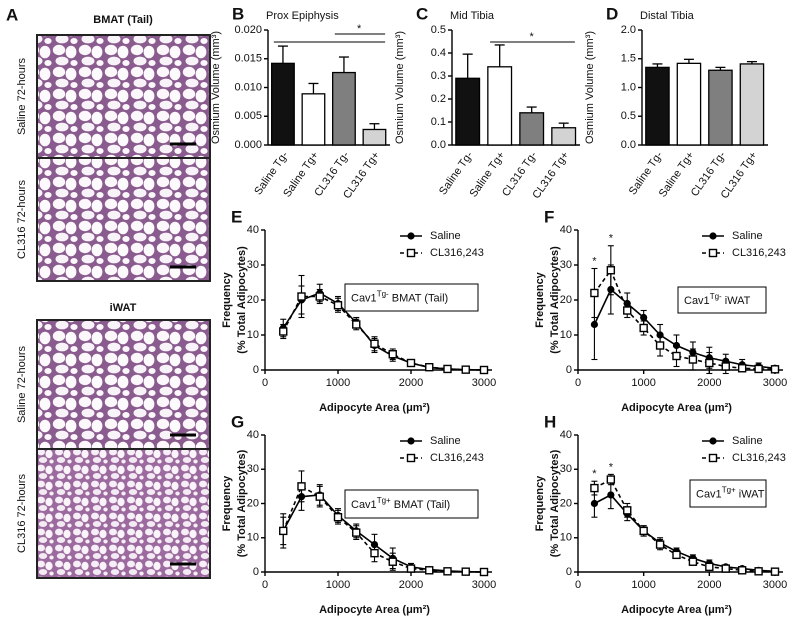 Image resolution: width=800 pixels, height=623 pixels. I want to click on annotation: Cav1Tg- BMAT (Tail), so click(399, 297).